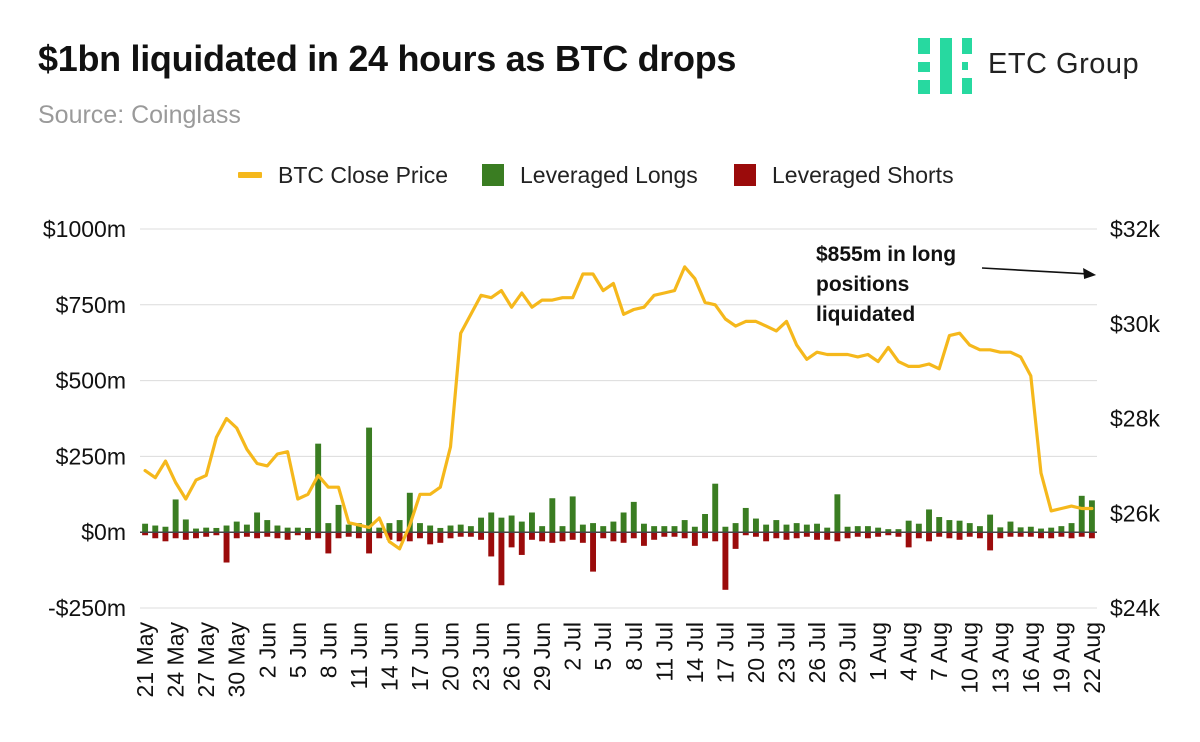 The image size is (1200, 742). Describe the element at coordinates (250, 175) in the screenshot. I see `legend-swatch-line` at that location.